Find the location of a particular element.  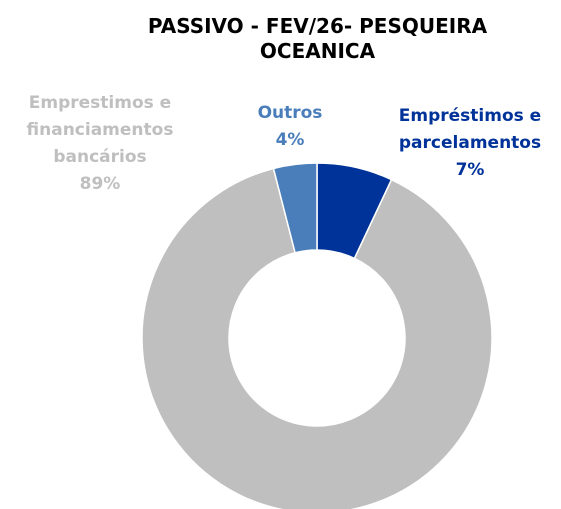

category-label: Empréstimos e parcelamentos is located at coordinates (470, 129).